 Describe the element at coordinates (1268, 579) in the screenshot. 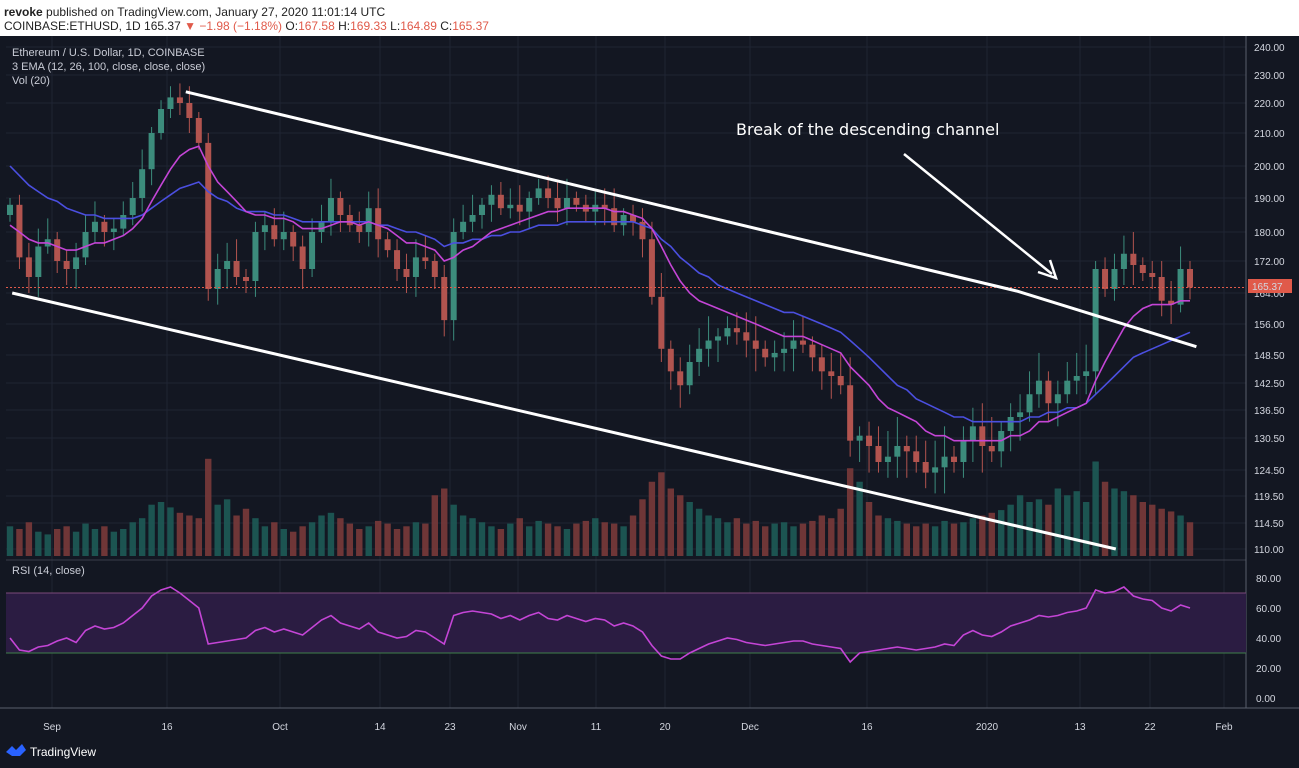

I see `rsi-tick-label: 80.00` at that location.